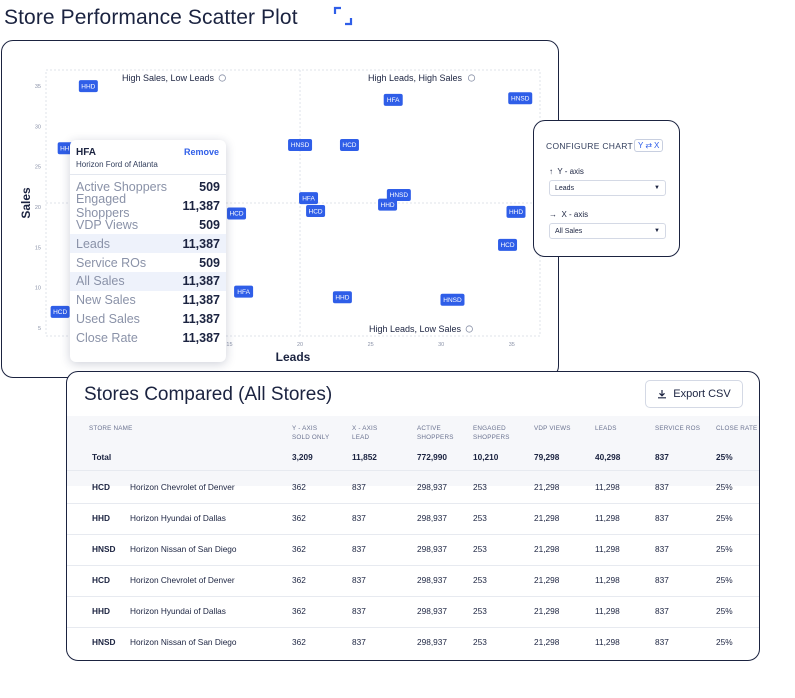  I want to click on tooltip-store-code: HFA, so click(86, 152).